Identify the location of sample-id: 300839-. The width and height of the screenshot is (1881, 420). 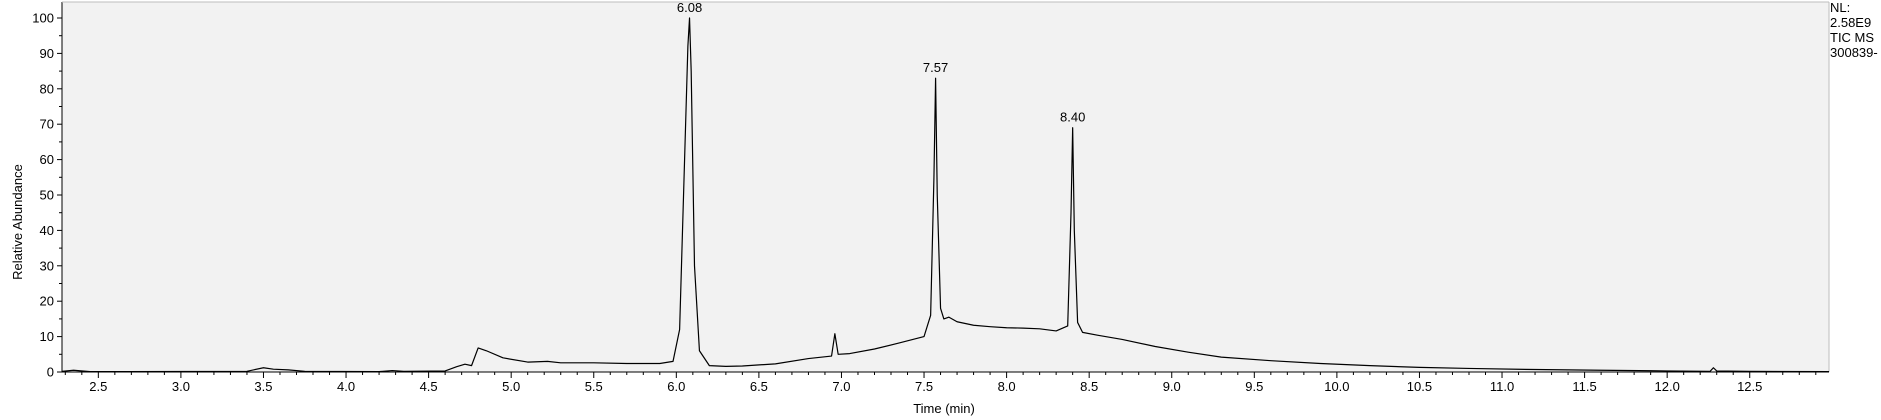
(1854, 52).